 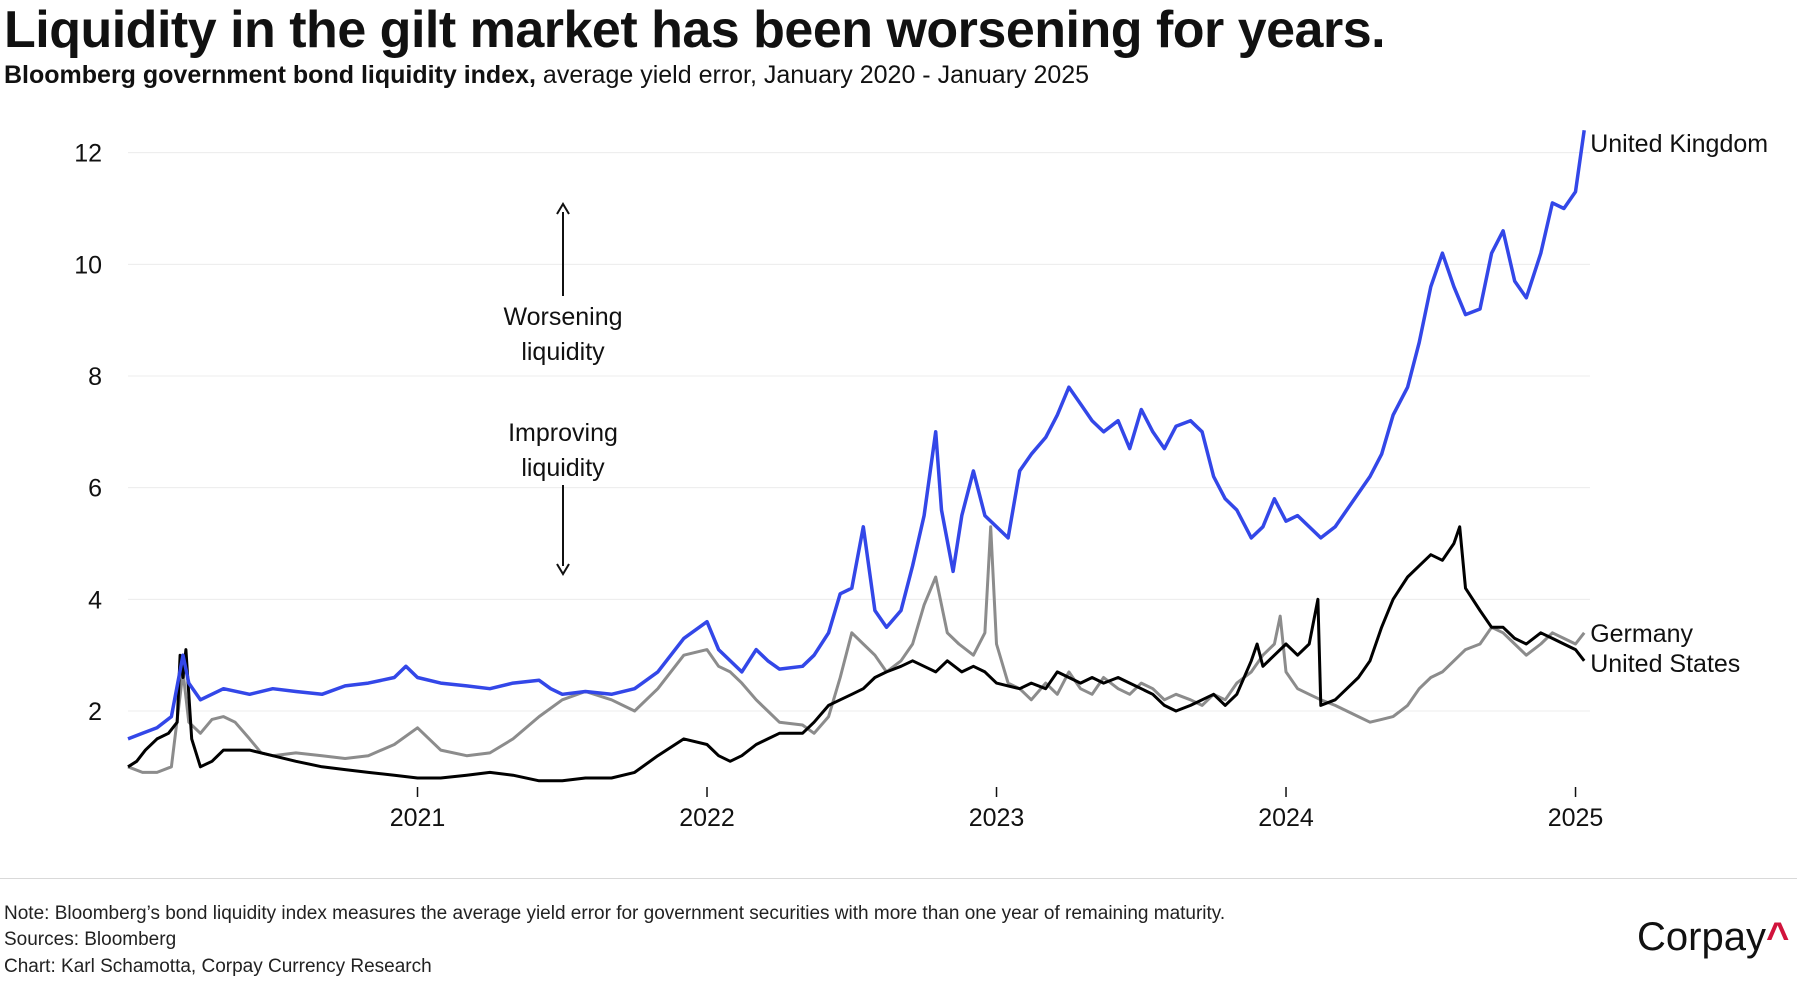 What do you see at coordinates (88, 265) in the screenshot?
I see `y-tick-label: 10` at bounding box center [88, 265].